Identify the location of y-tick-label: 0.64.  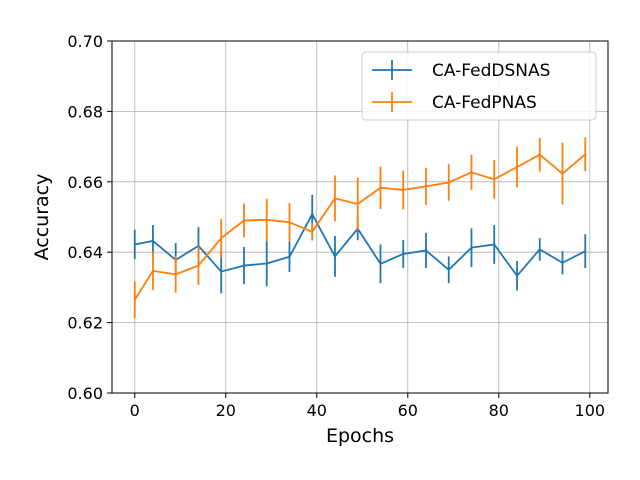
(85, 252).